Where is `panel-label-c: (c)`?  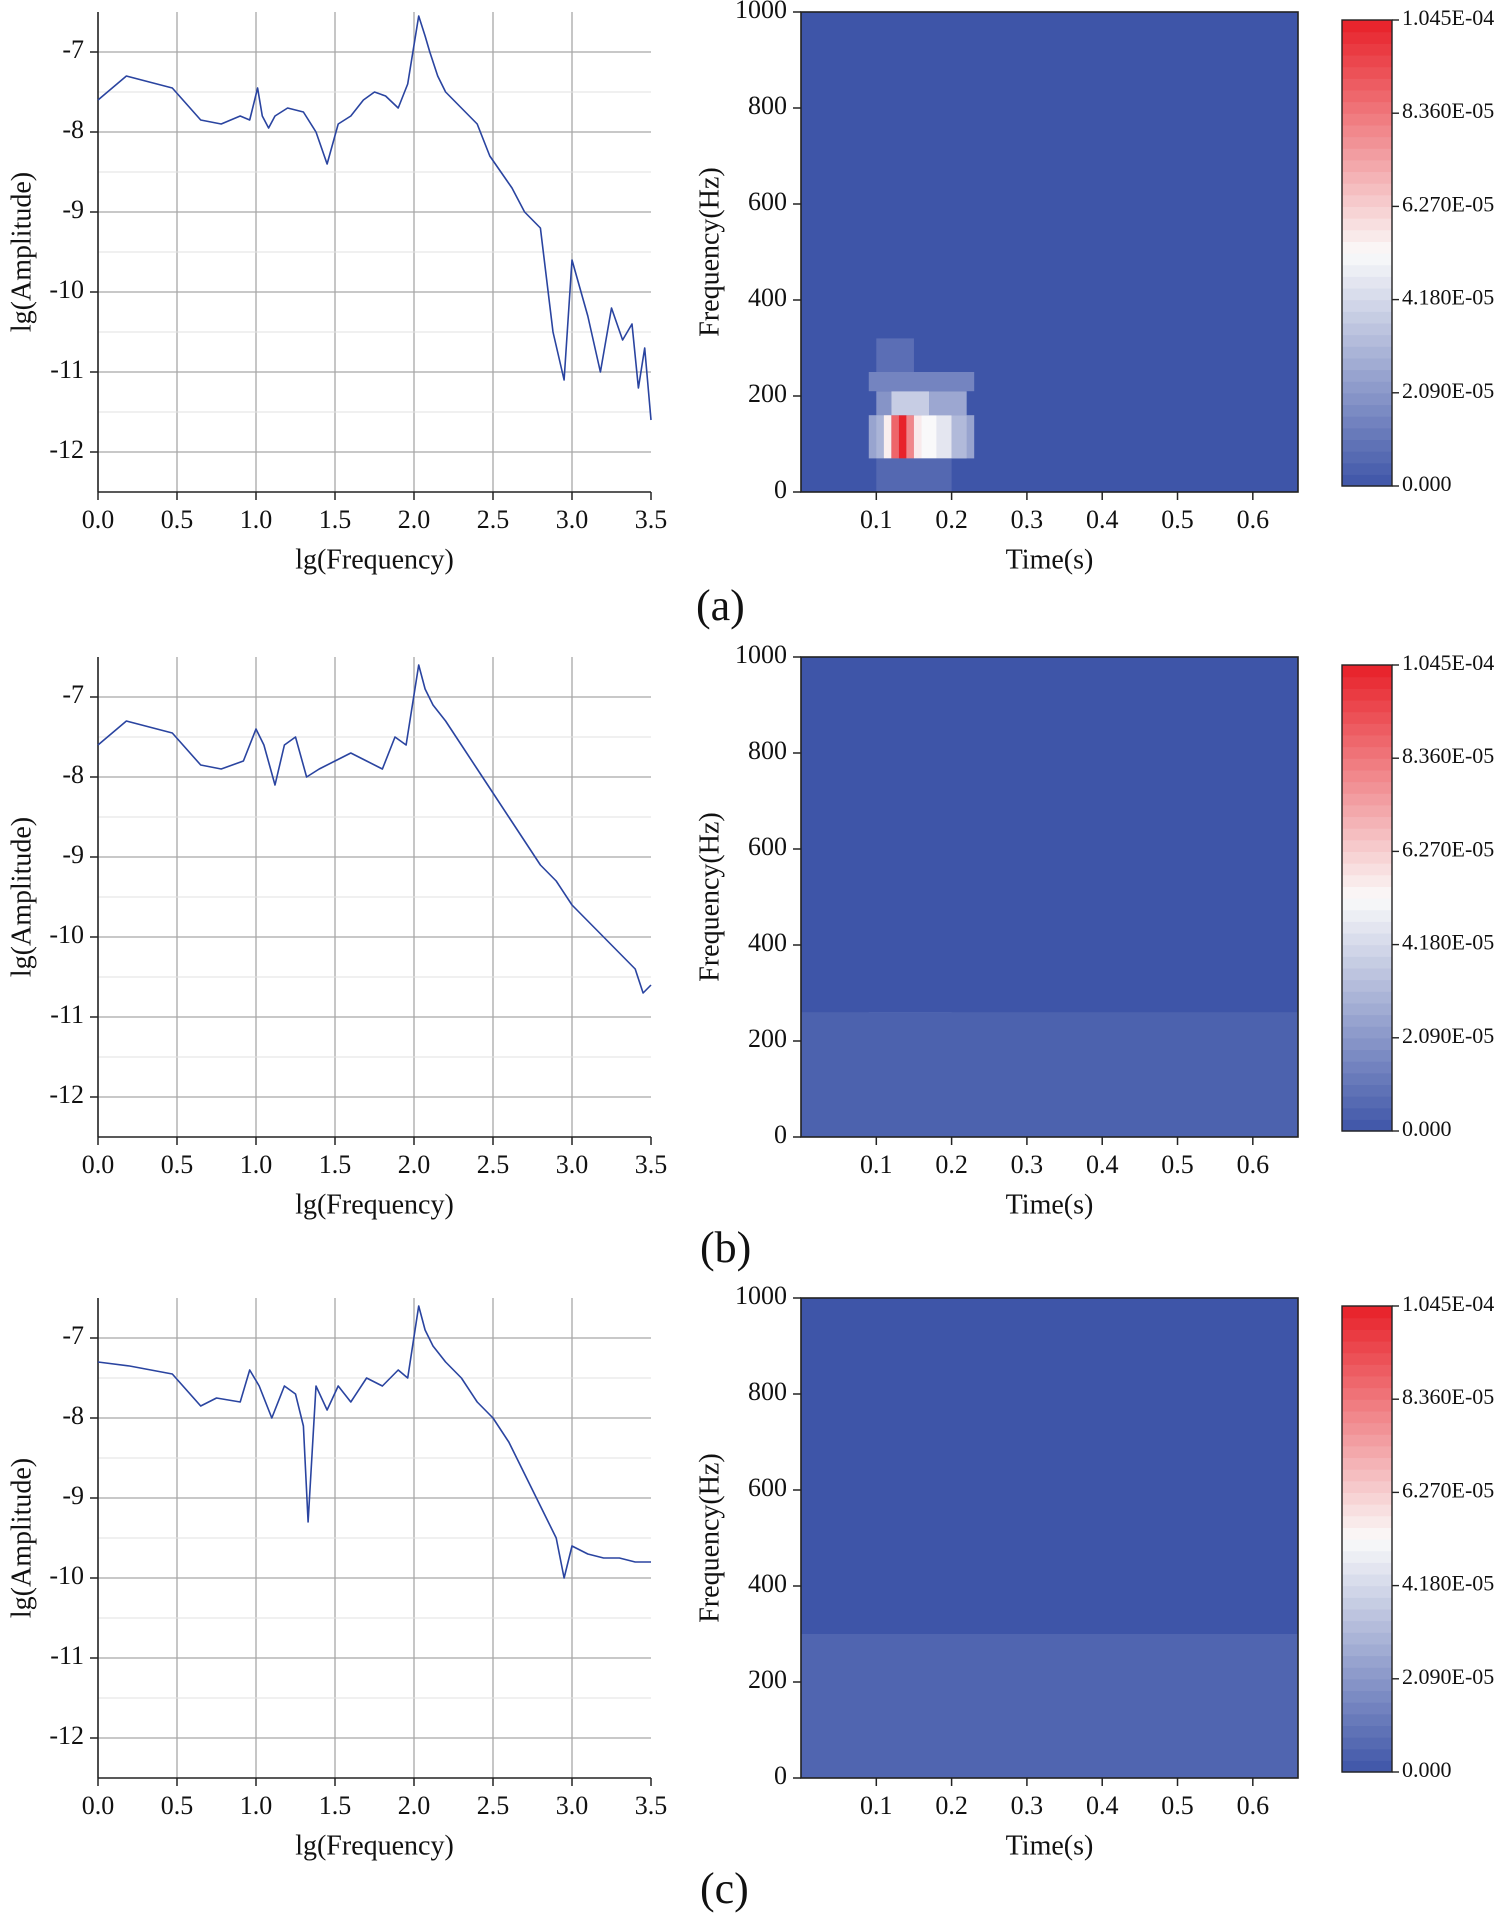
panel-label-c: (c) is located at coordinates (724, 1888).